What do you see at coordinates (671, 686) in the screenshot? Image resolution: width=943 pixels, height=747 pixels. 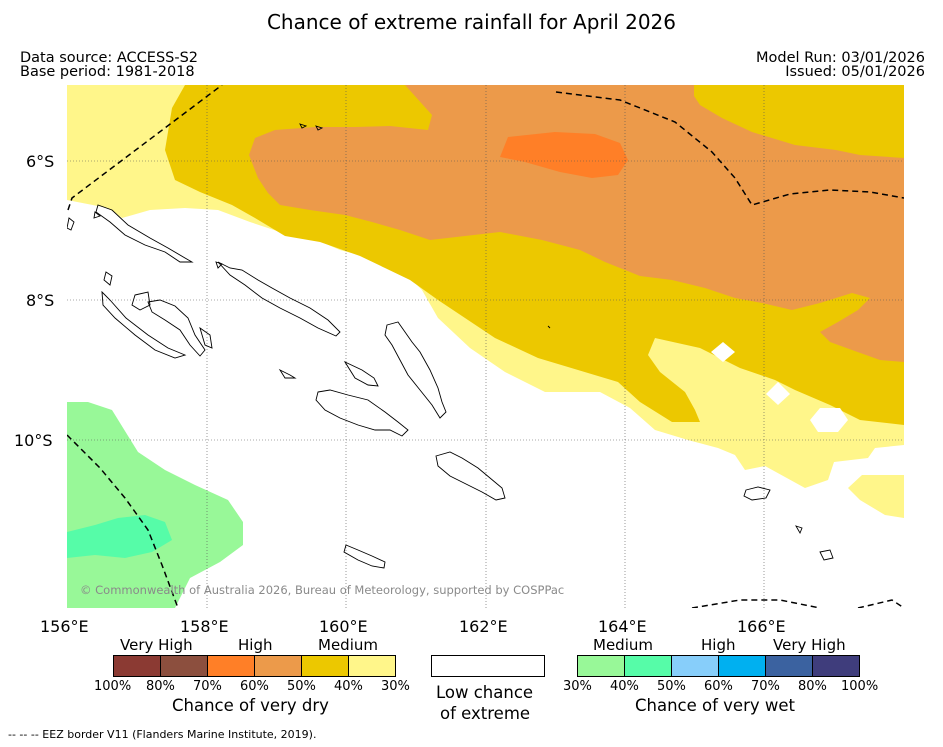 I see `wet-pct-50: 50%` at bounding box center [671, 686].